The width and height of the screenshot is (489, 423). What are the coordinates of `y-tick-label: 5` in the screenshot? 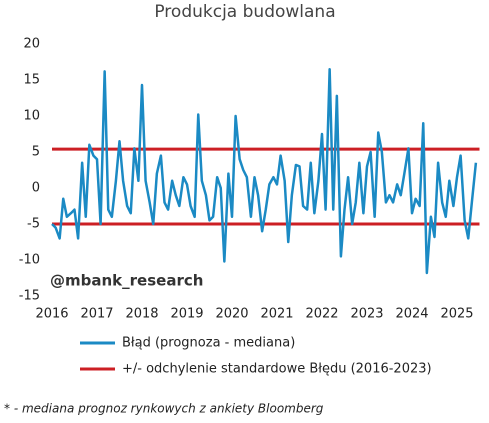 It's located at (36, 152).